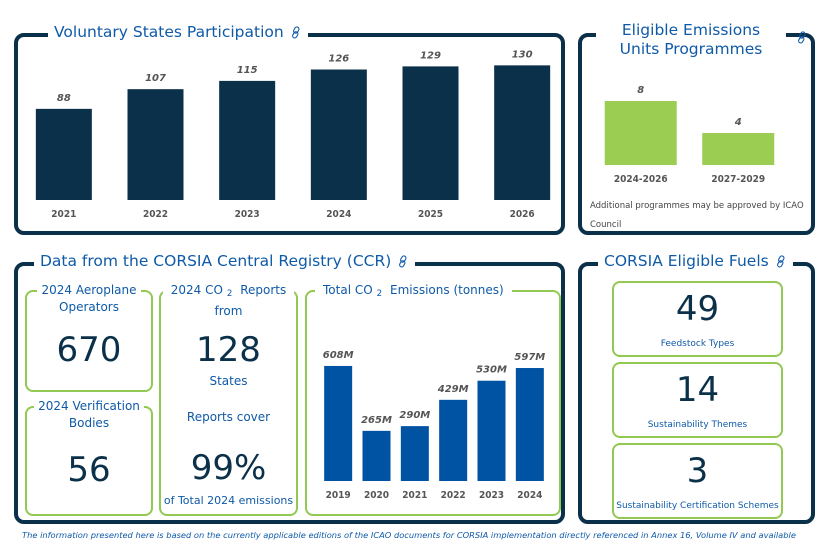 The width and height of the screenshot is (825, 548). Describe the element at coordinates (697, 309) in the screenshot. I see `fuel-feedstock-value: 49` at that location.